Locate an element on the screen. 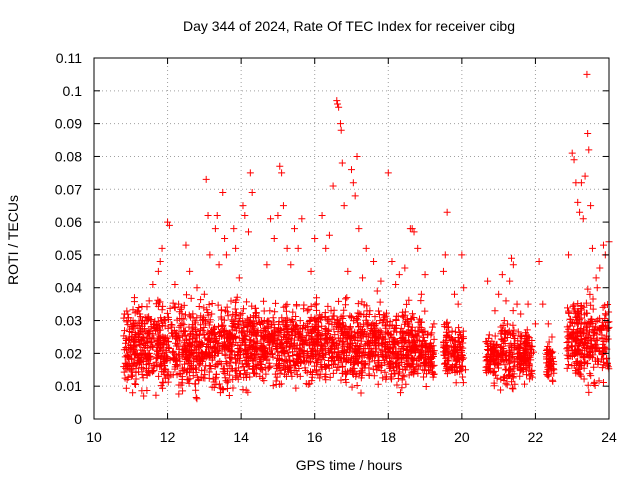 Image resolution: width=640 pixels, height=480 pixels. x-tick-label: 12 is located at coordinates (168, 437).